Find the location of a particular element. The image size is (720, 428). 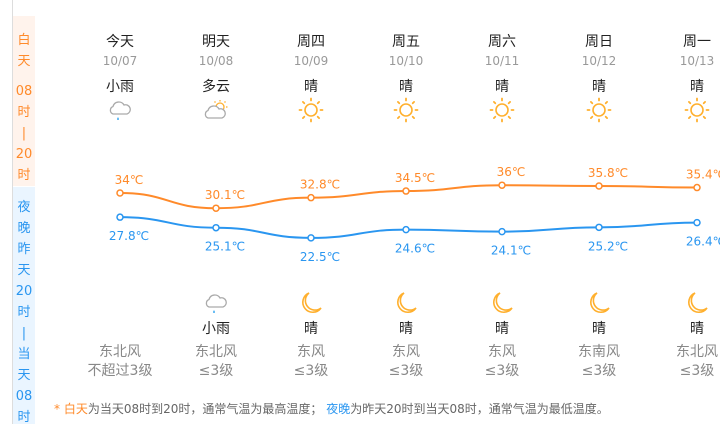

wind-direction: 东南风 is located at coordinates (599, 352).